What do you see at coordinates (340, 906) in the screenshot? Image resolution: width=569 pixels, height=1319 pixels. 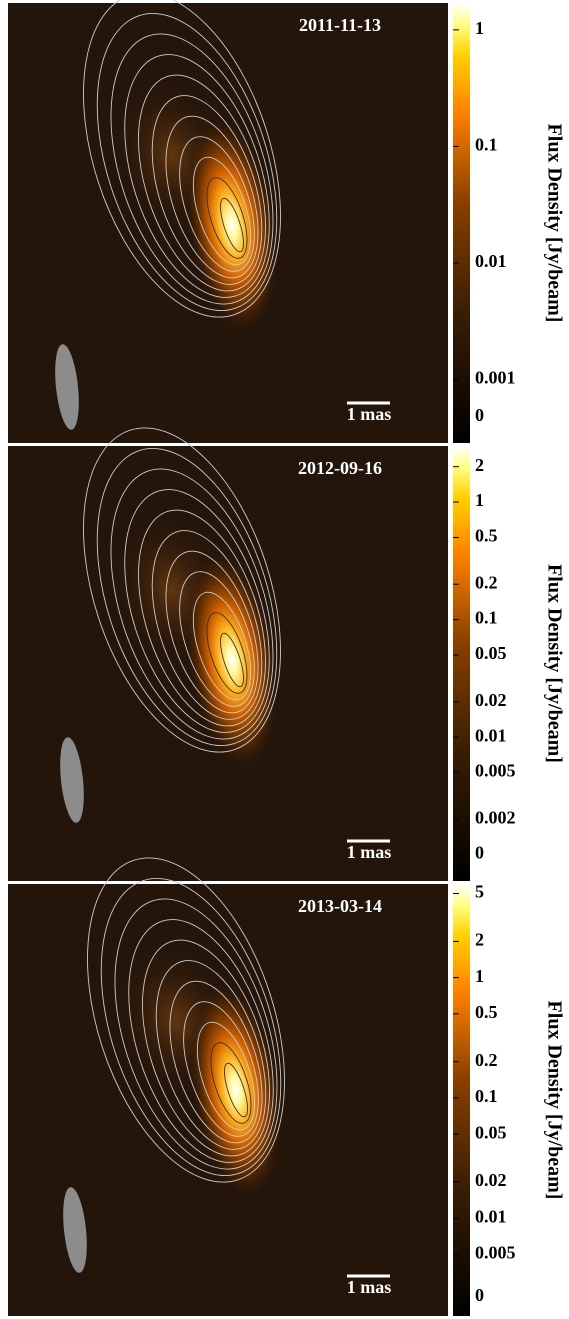 I see `panel-date: 2013-03-14` at bounding box center [340, 906].